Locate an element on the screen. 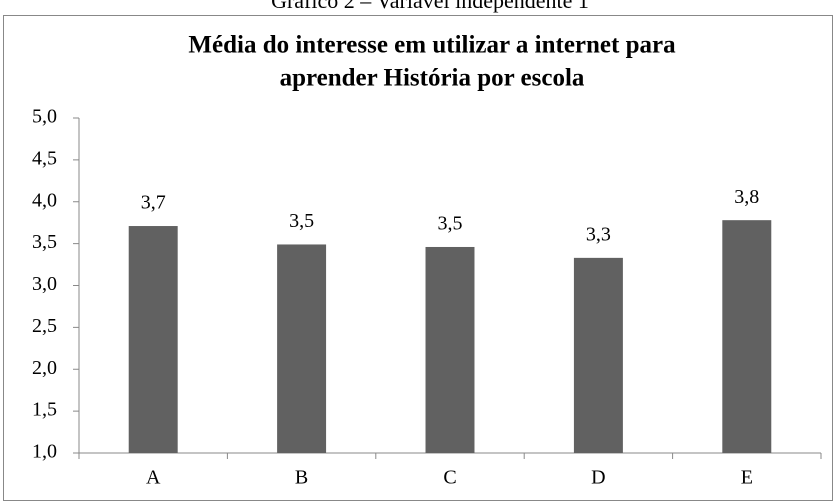 The height and width of the screenshot is (502, 836). chart-title: aprender História por escola is located at coordinates (432, 78).